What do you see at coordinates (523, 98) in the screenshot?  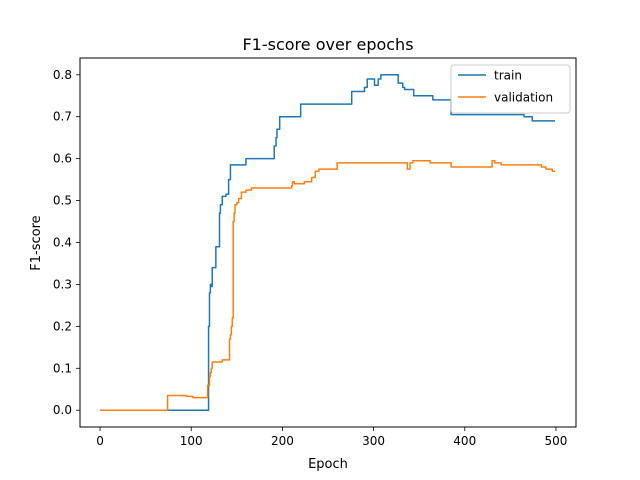 I see `legend-label-validation: validation` at bounding box center [523, 98].